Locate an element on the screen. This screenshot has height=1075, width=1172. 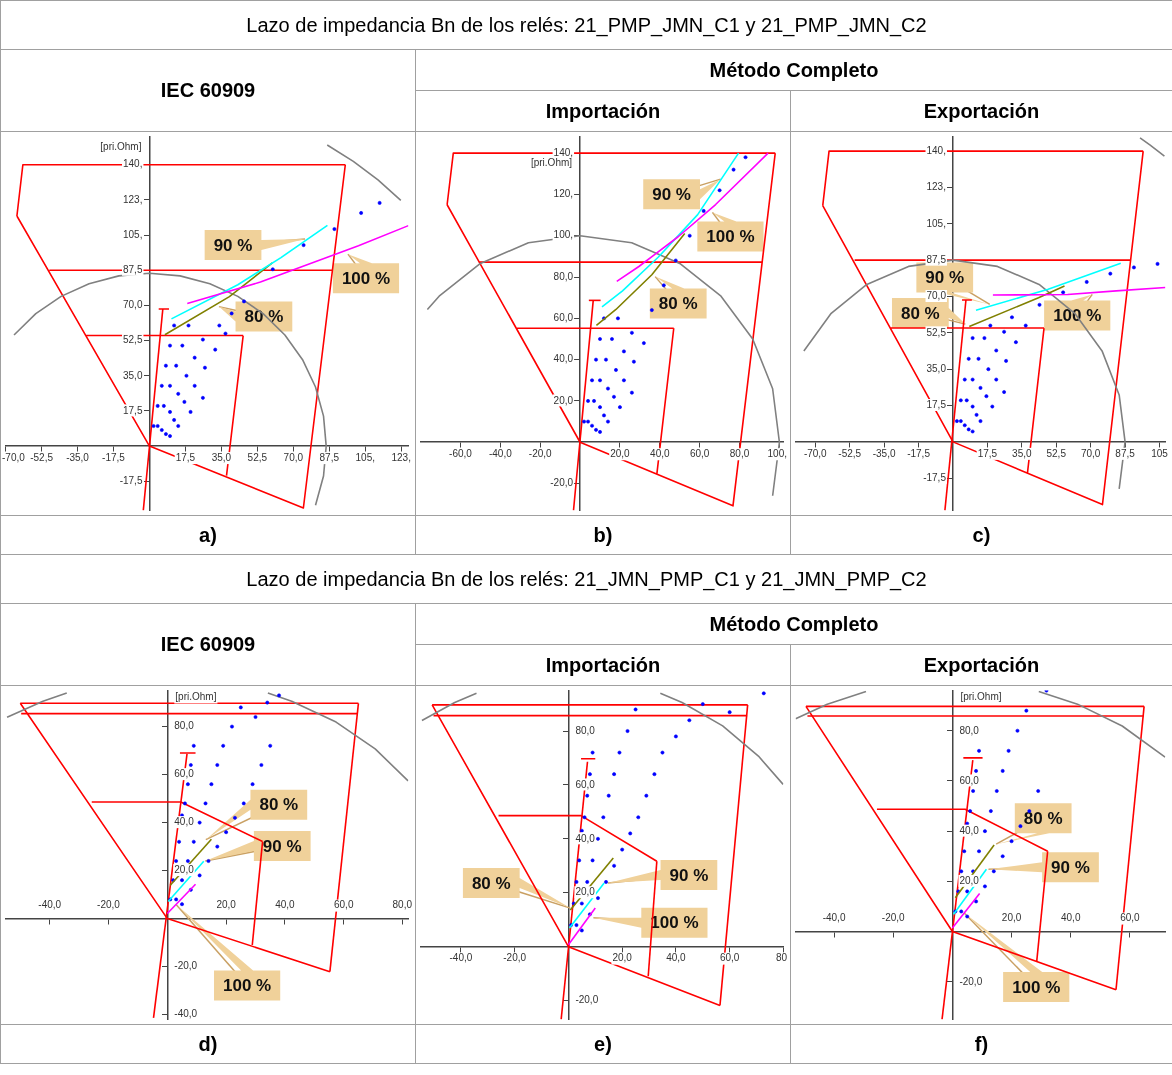
y-tick-label: -40,0 is located at coordinates (186, 1014).